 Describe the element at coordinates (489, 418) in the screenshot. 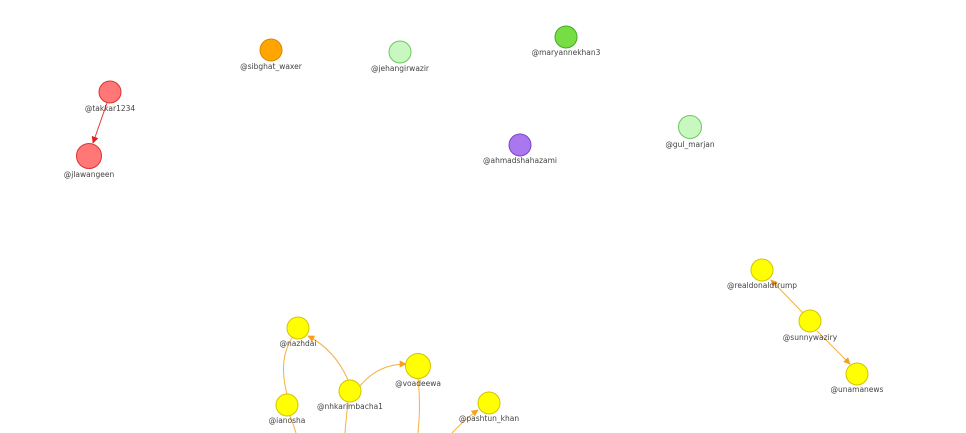

I see `node-label: @pashtun_khan` at that location.